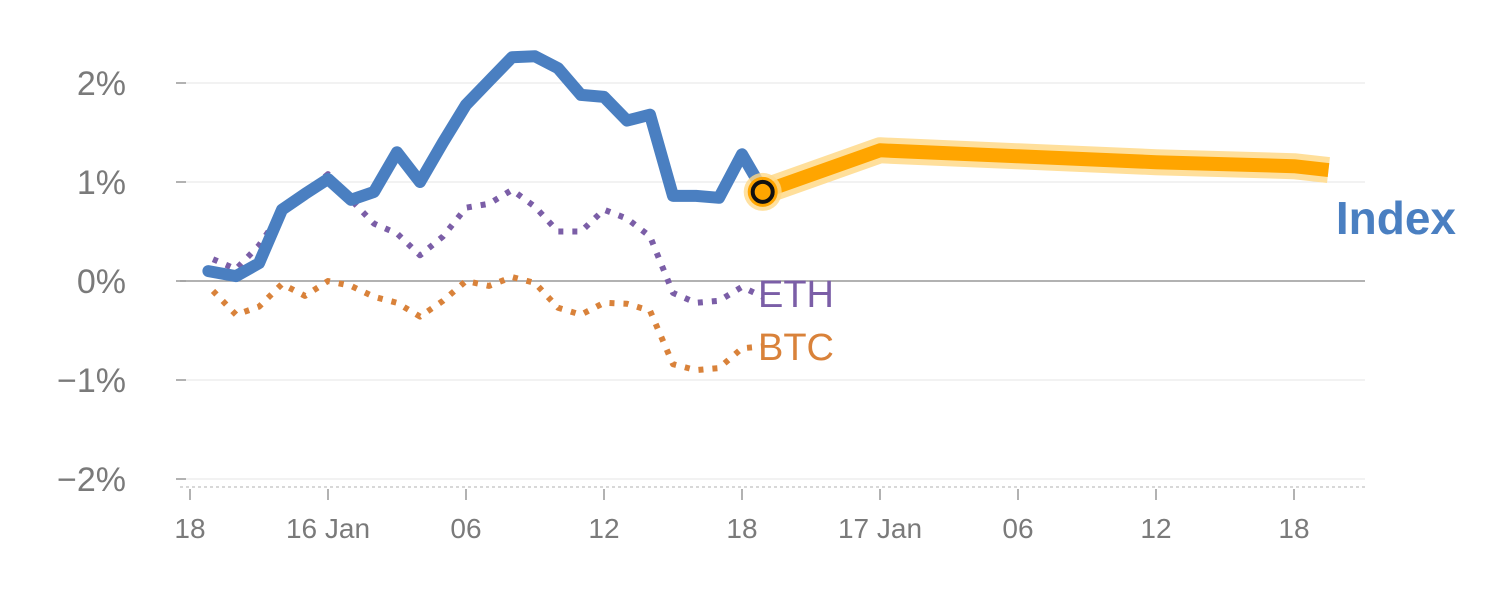  I want to click on series-line-index-forecast, so click(1045, 171).